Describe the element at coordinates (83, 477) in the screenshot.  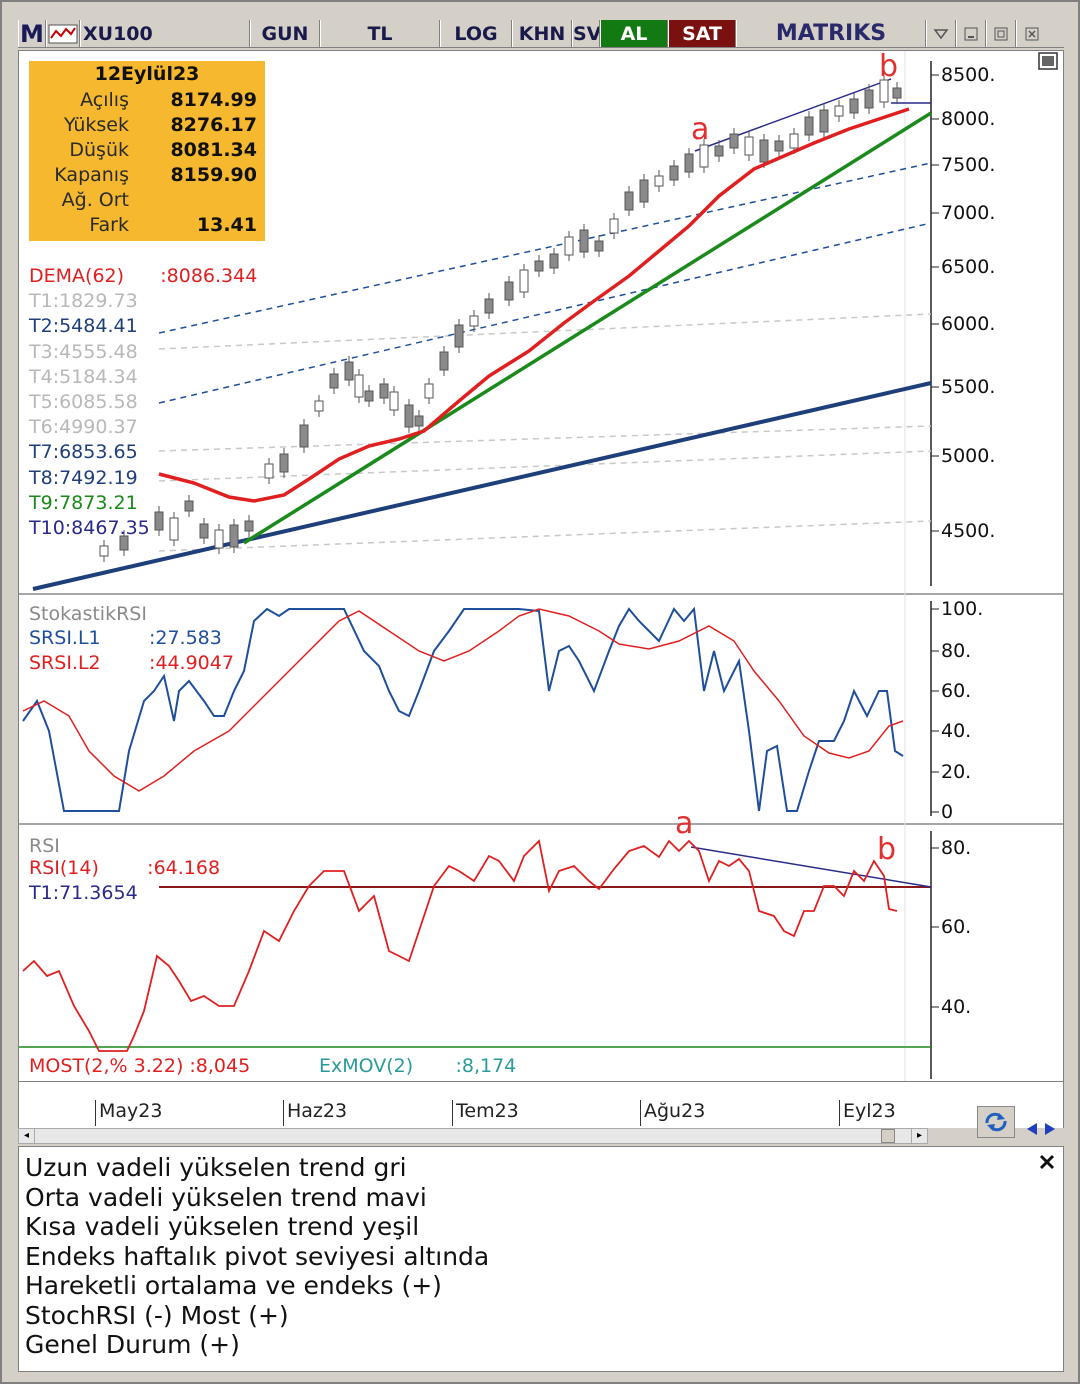
I see `price-legend-item: T8:7492.19` at that location.